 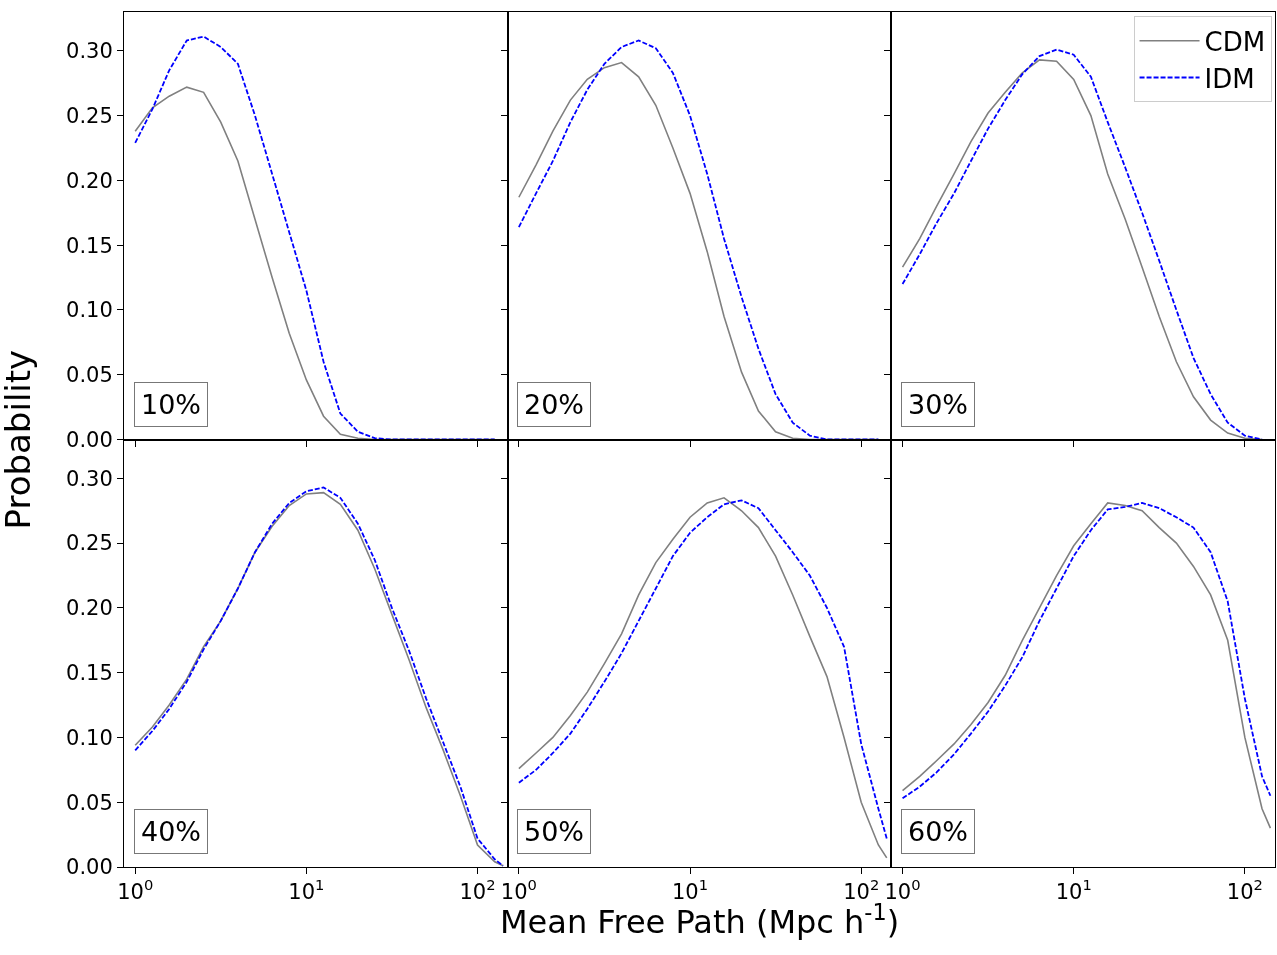 I want to click on legend-label: IDM, so click(x=1229, y=78).